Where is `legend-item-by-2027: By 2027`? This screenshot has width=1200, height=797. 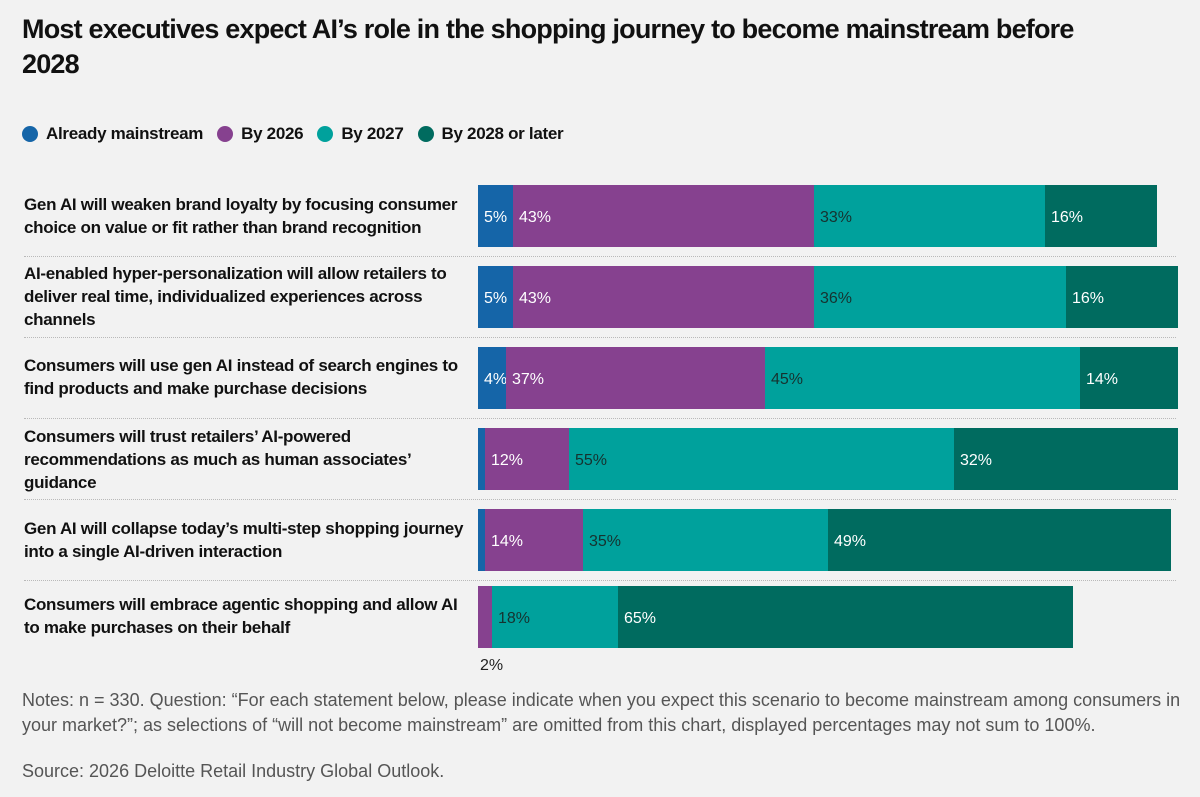
legend-item-by-2027: By 2027 is located at coordinates (360, 134).